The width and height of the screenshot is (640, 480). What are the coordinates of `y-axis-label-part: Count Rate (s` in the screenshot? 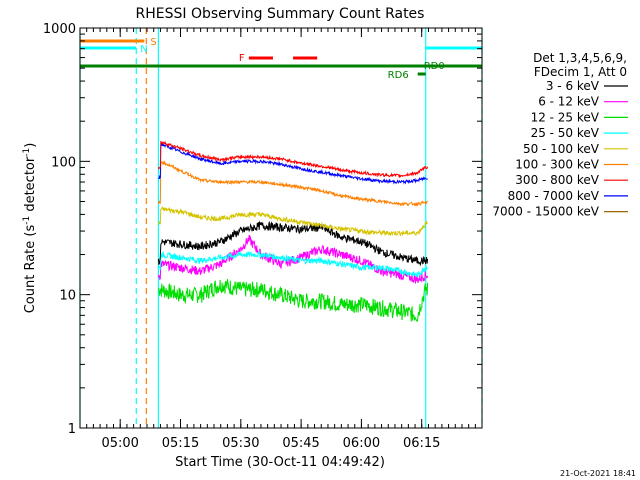 It's located at (30, 269).